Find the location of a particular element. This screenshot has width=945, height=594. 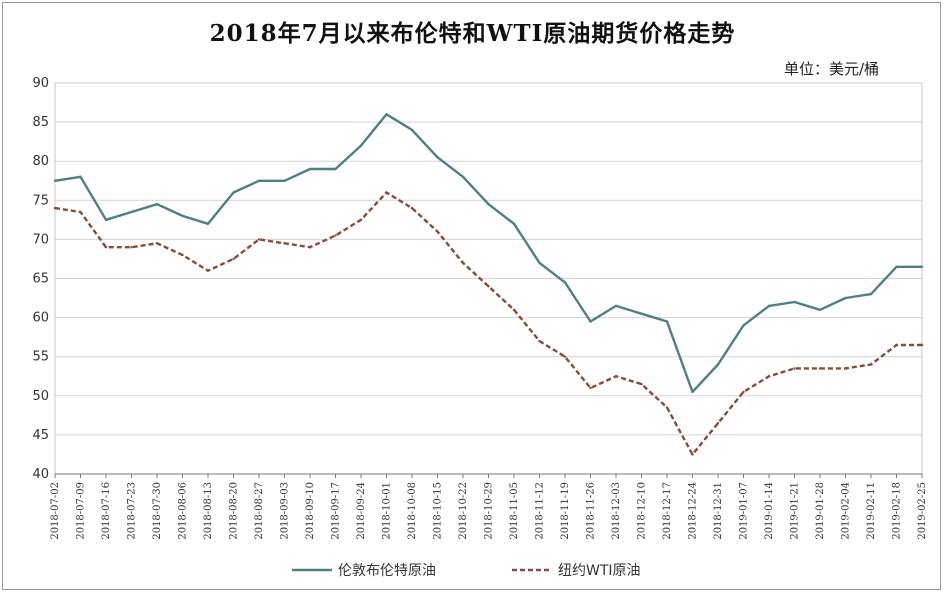

x-tick-label: 2018-08-20 is located at coordinates (234, 511).